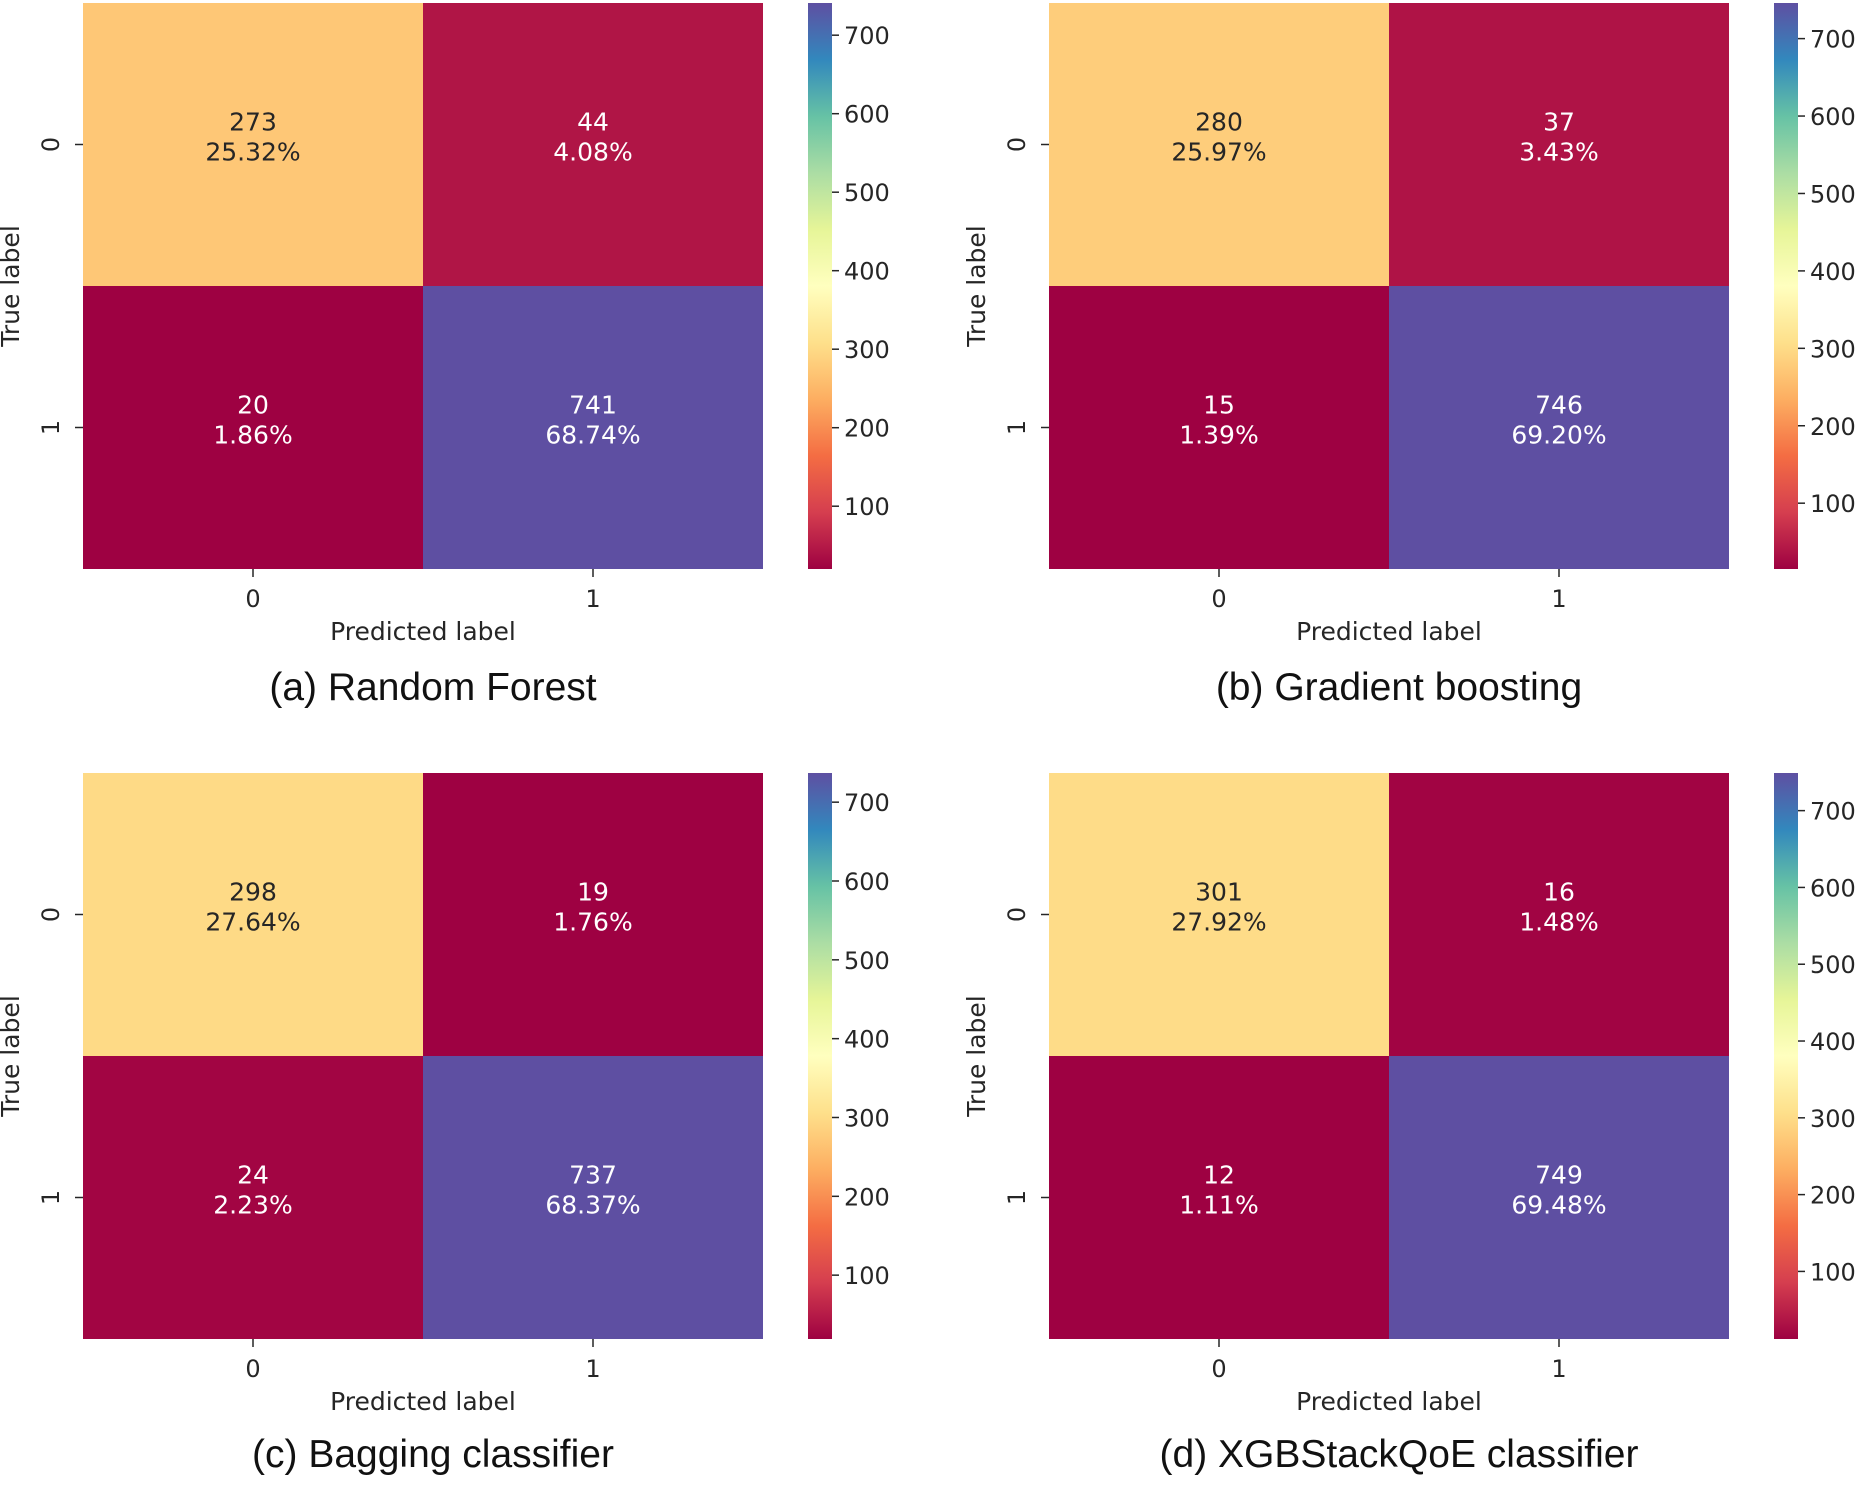  Describe the element at coordinates (1218, 435) in the screenshot. I see `cell-percent-label: 1.39%` at that location.